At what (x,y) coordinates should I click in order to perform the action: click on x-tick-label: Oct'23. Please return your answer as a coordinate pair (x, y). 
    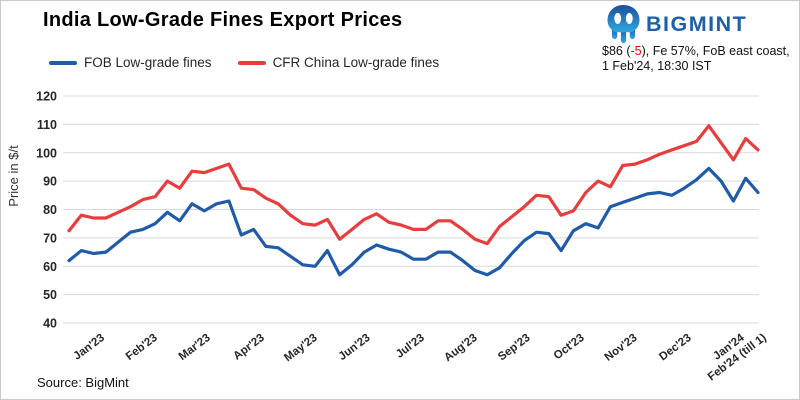
    Looking at the image, I should click on (569, 347).